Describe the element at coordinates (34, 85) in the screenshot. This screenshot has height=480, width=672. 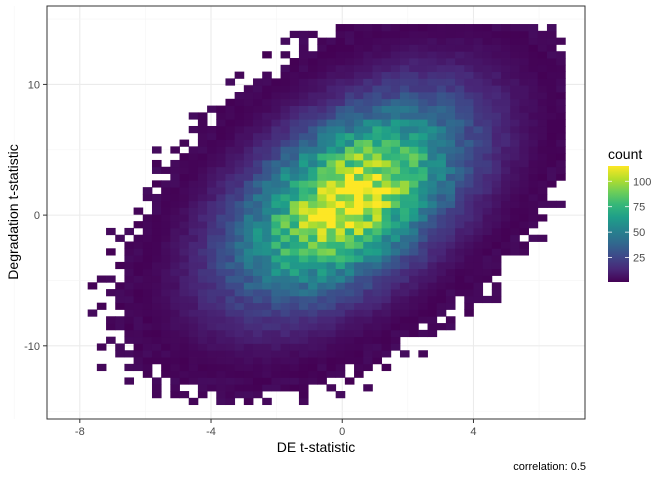
I see `y-tick-label: 10` at that location.